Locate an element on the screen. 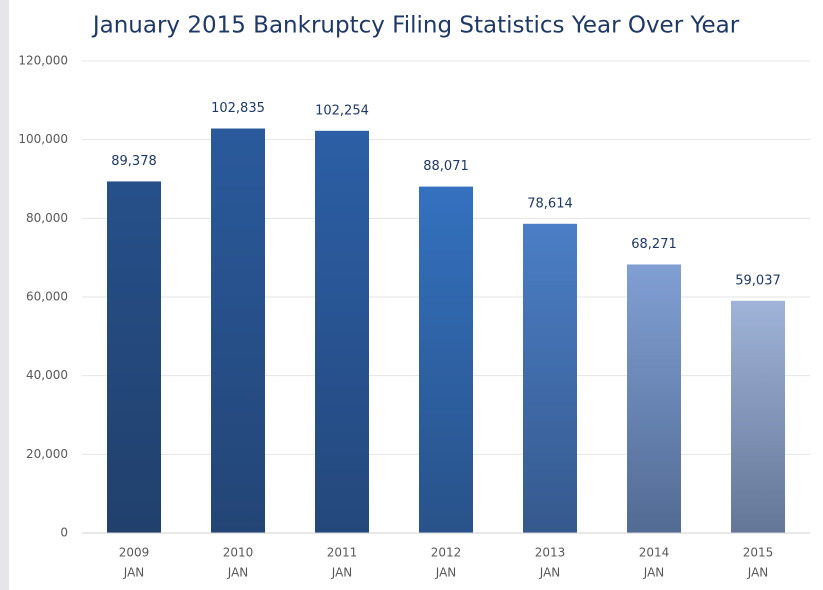  value-label: 89,378 is located at coordinates (134, 161).